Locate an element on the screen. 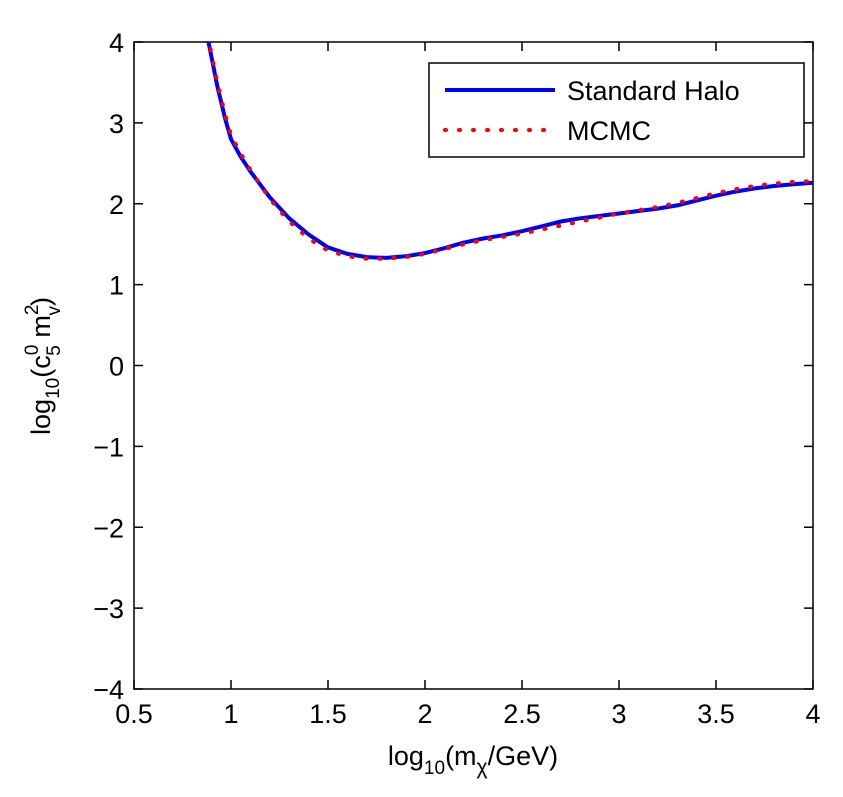 Image resolution: width=843 pixels, height=797 pixels. x-tick-label: 4 is located at coordinates (812, 714).